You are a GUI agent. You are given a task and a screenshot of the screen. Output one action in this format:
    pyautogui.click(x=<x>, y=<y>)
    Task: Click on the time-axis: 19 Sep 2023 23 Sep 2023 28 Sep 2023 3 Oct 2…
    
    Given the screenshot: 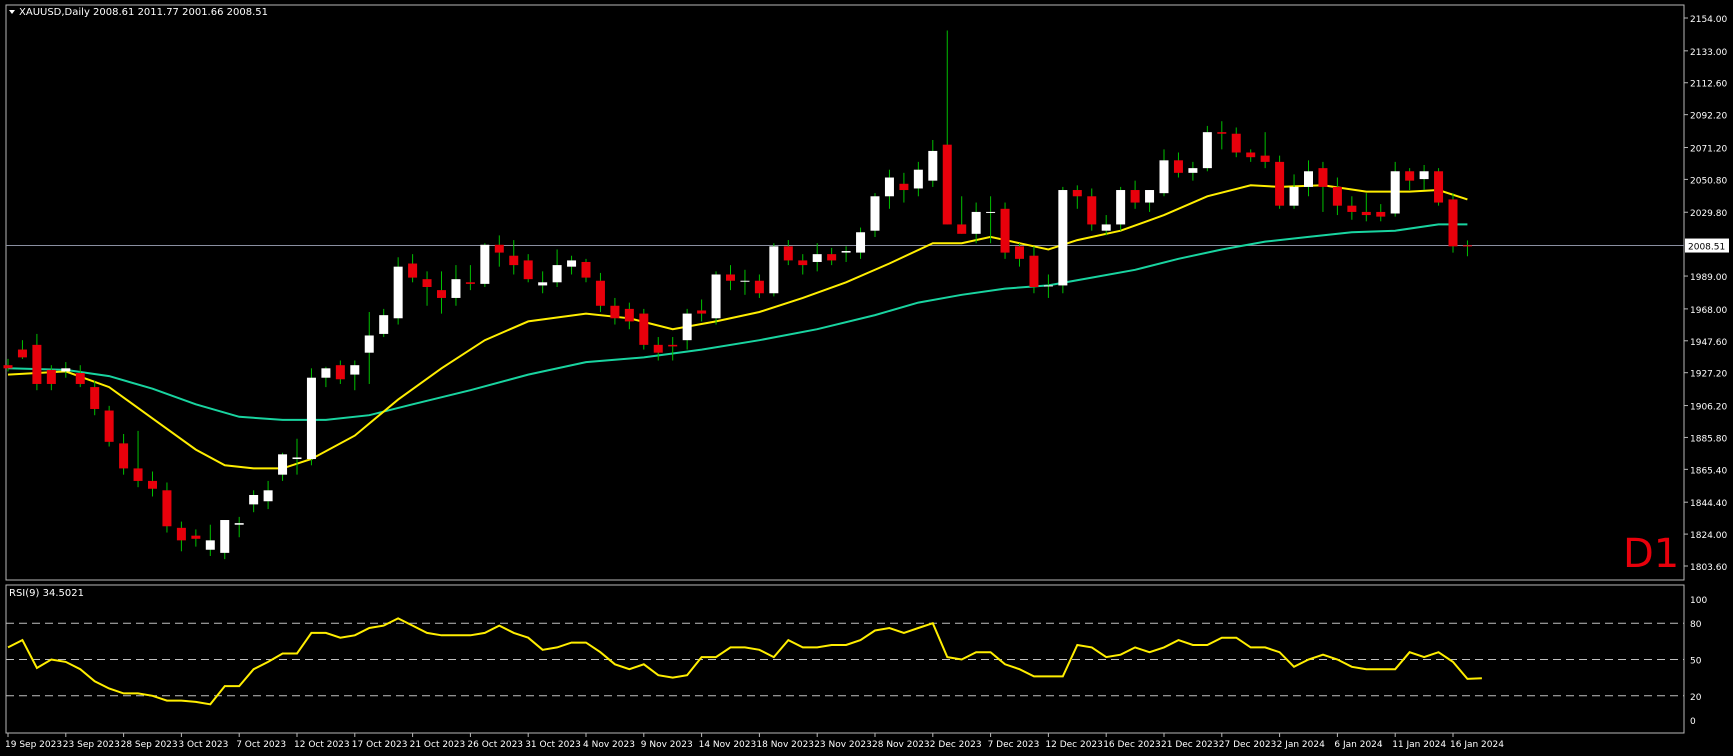 What is the action you would take?
    pyautogui.click(x=754, y=741)
    